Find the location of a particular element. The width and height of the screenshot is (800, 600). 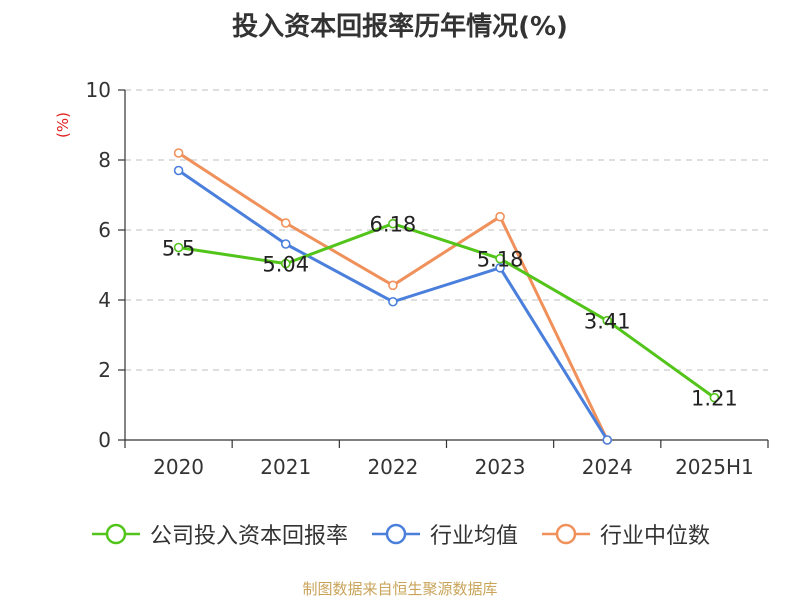

legend-item: 行业中位数 is located at coordinates (625, 534).